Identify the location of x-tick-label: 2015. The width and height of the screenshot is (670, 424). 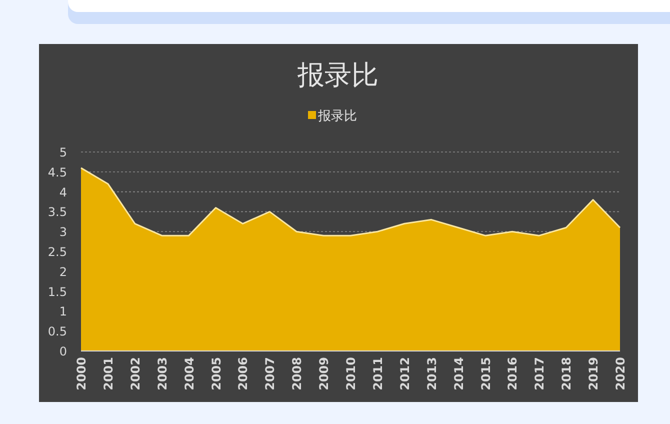
(485, 373).